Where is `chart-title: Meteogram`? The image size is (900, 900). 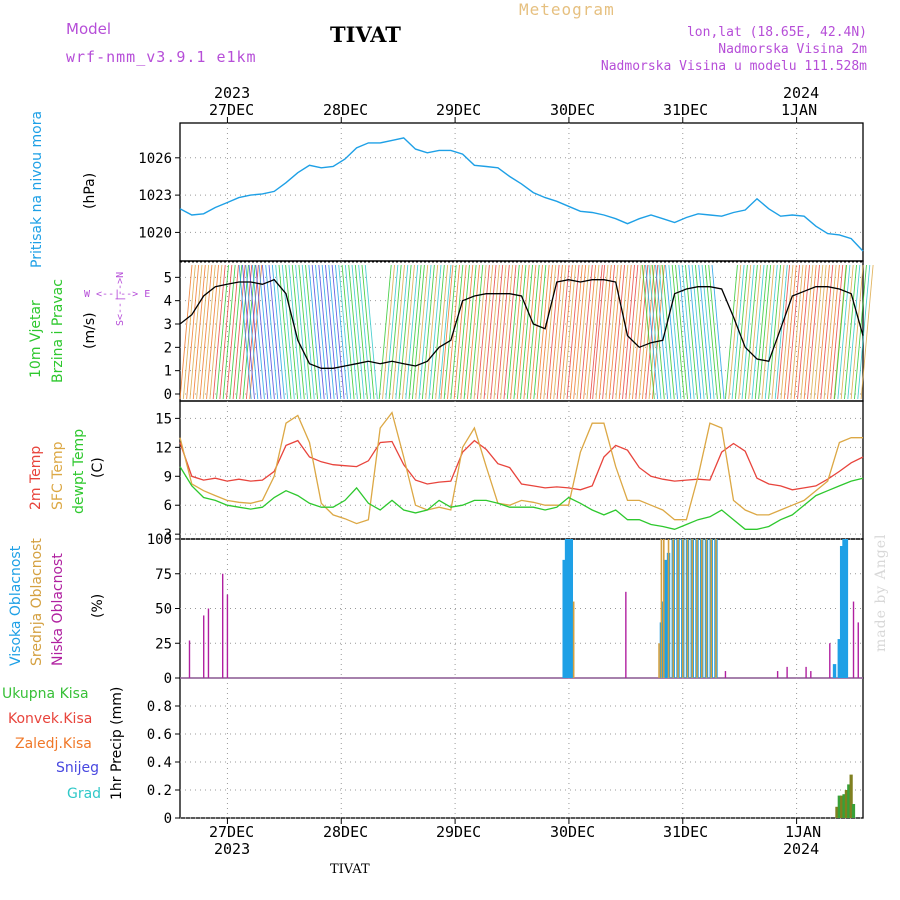 chart-title: Meteogram is located at coordinates (567, 9).